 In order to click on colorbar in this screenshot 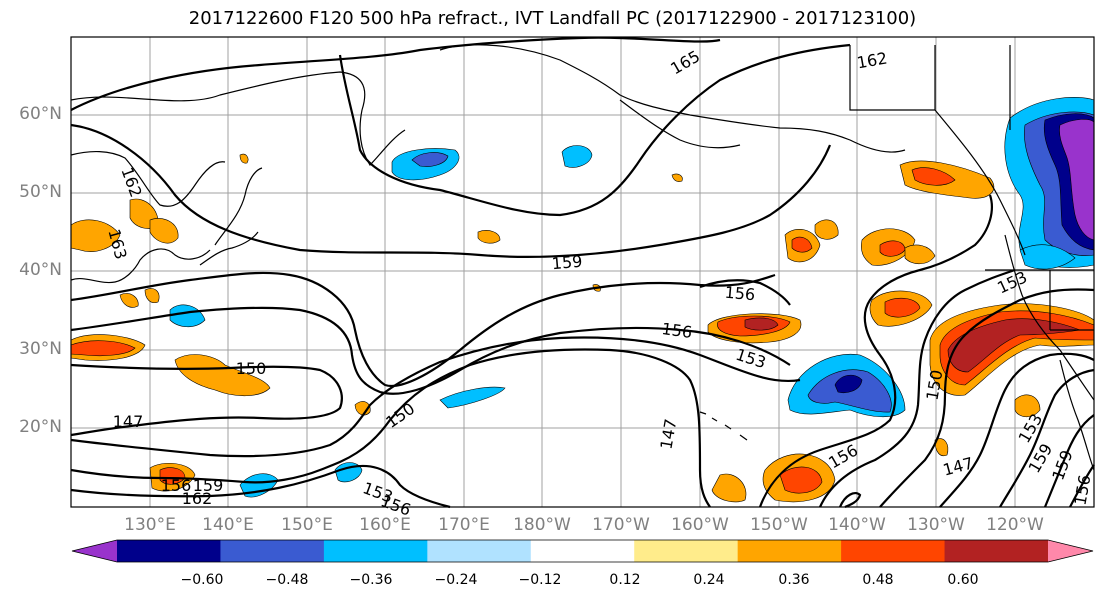, I will do `click(582, 551)`.